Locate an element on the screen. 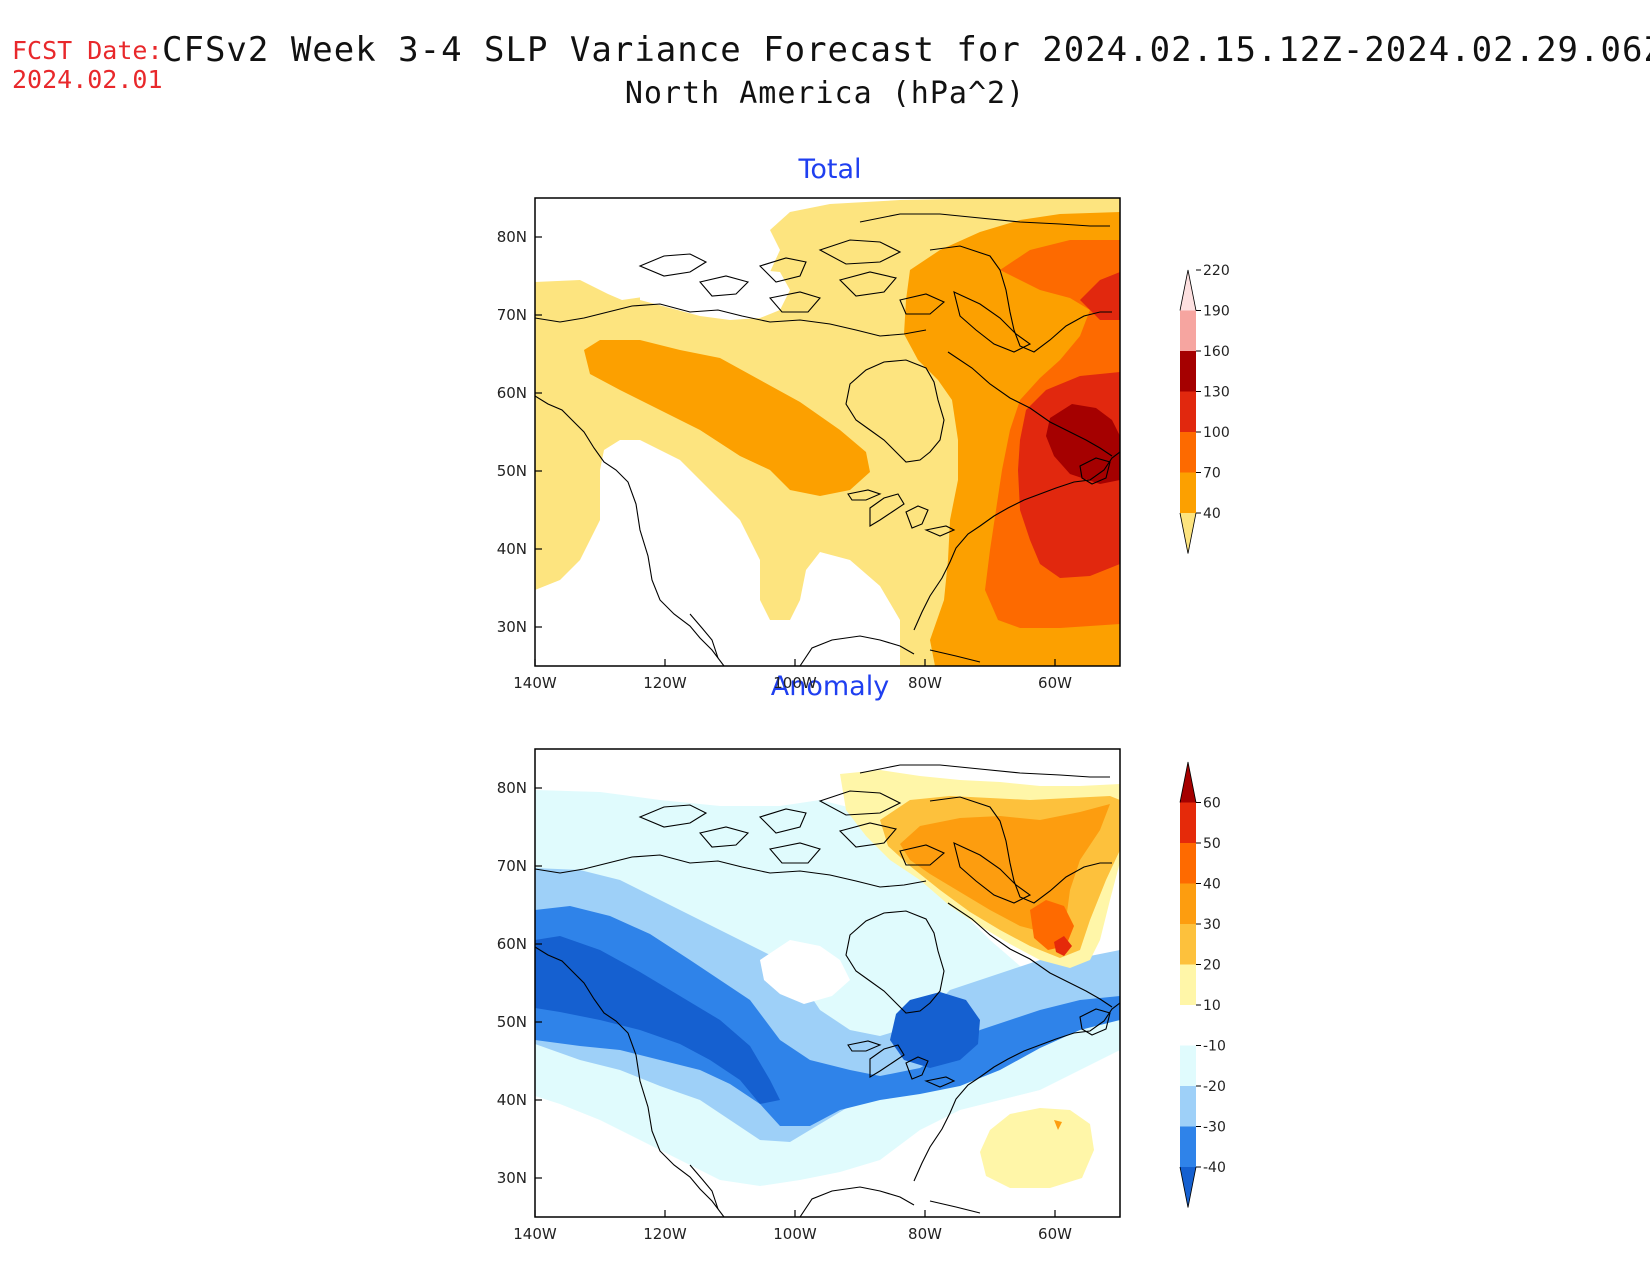 This screenshot has width=1650, height=1275. total-axes: 80N 70N 60N 50N 40N 30N 140W 120W 100W 80W 60W is located at coordinates (784, 460).